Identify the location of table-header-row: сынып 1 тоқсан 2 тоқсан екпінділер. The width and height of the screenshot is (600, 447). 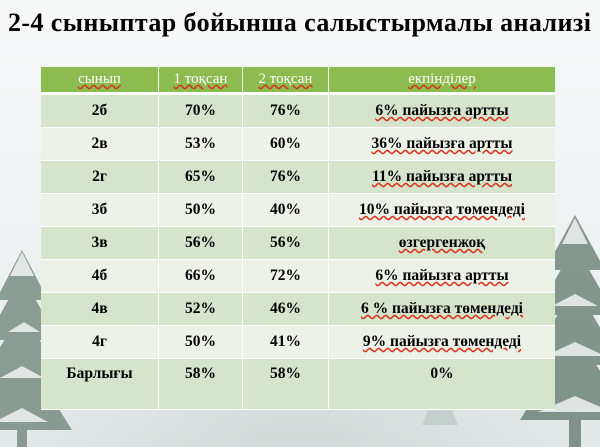
(298, 81).